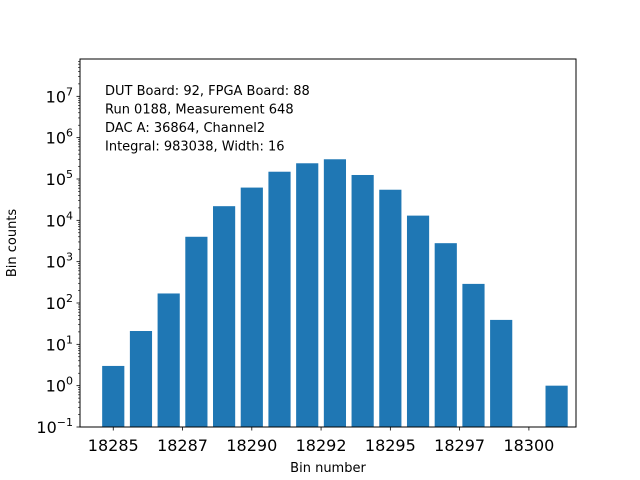 Image resolution: width=640 pixels, height=480 pixels. Describe the element at coordinates (54, 426) in the screenshot. I see `y-tick-label: 10⁻¹` at that location.